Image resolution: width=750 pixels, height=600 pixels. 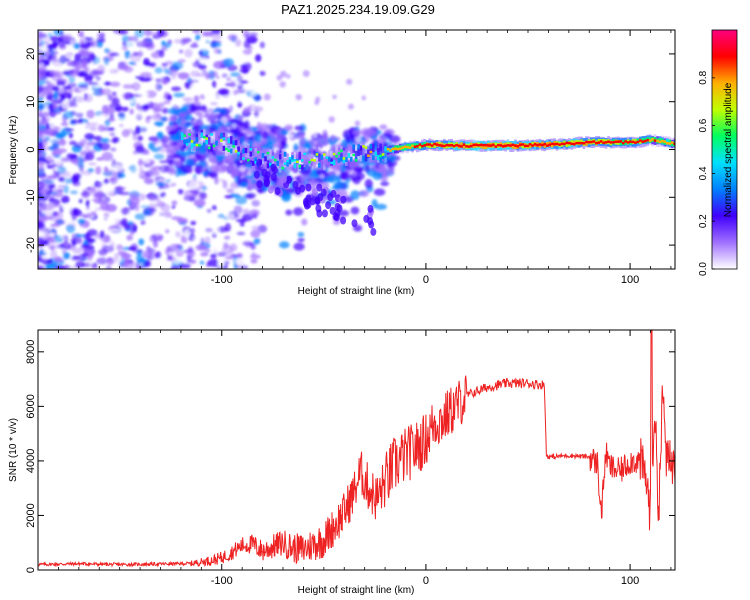 What do you see at coordinates (31, 406) in the screenshot?
I see `snr-y-tick-label: 6000` at bounding box center [31, 406].